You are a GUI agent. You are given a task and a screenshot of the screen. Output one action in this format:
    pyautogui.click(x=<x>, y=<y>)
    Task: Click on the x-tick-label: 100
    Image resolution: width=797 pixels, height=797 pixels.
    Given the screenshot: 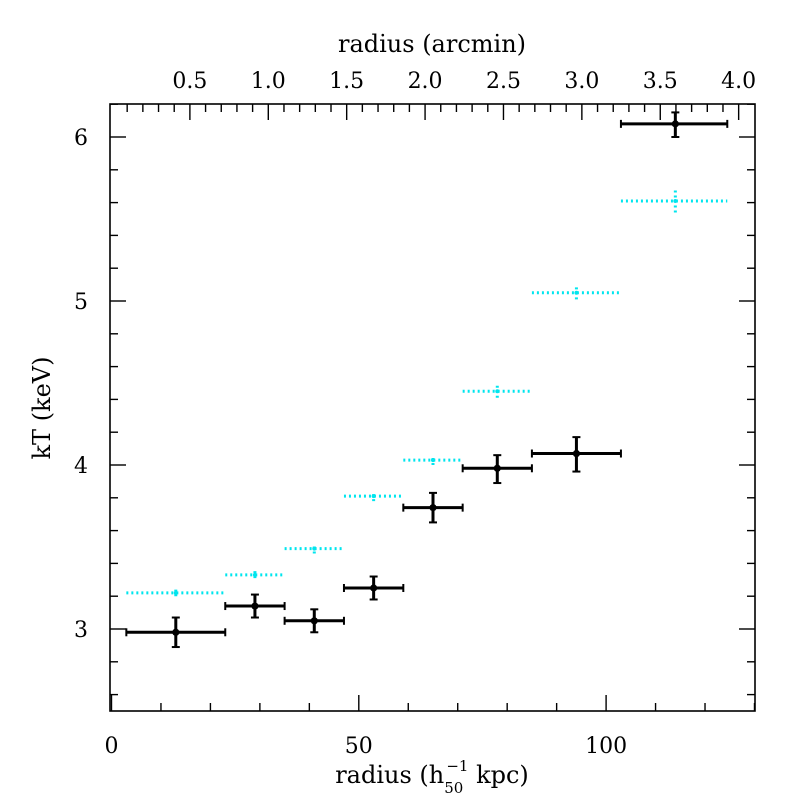 What is the action you would take?
    pyautogui.click(x=606, y=746)
    